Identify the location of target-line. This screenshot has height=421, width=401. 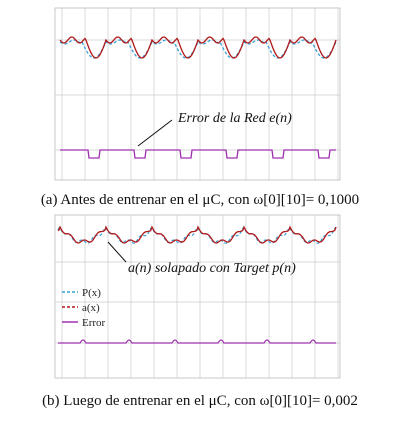
(198, 49).